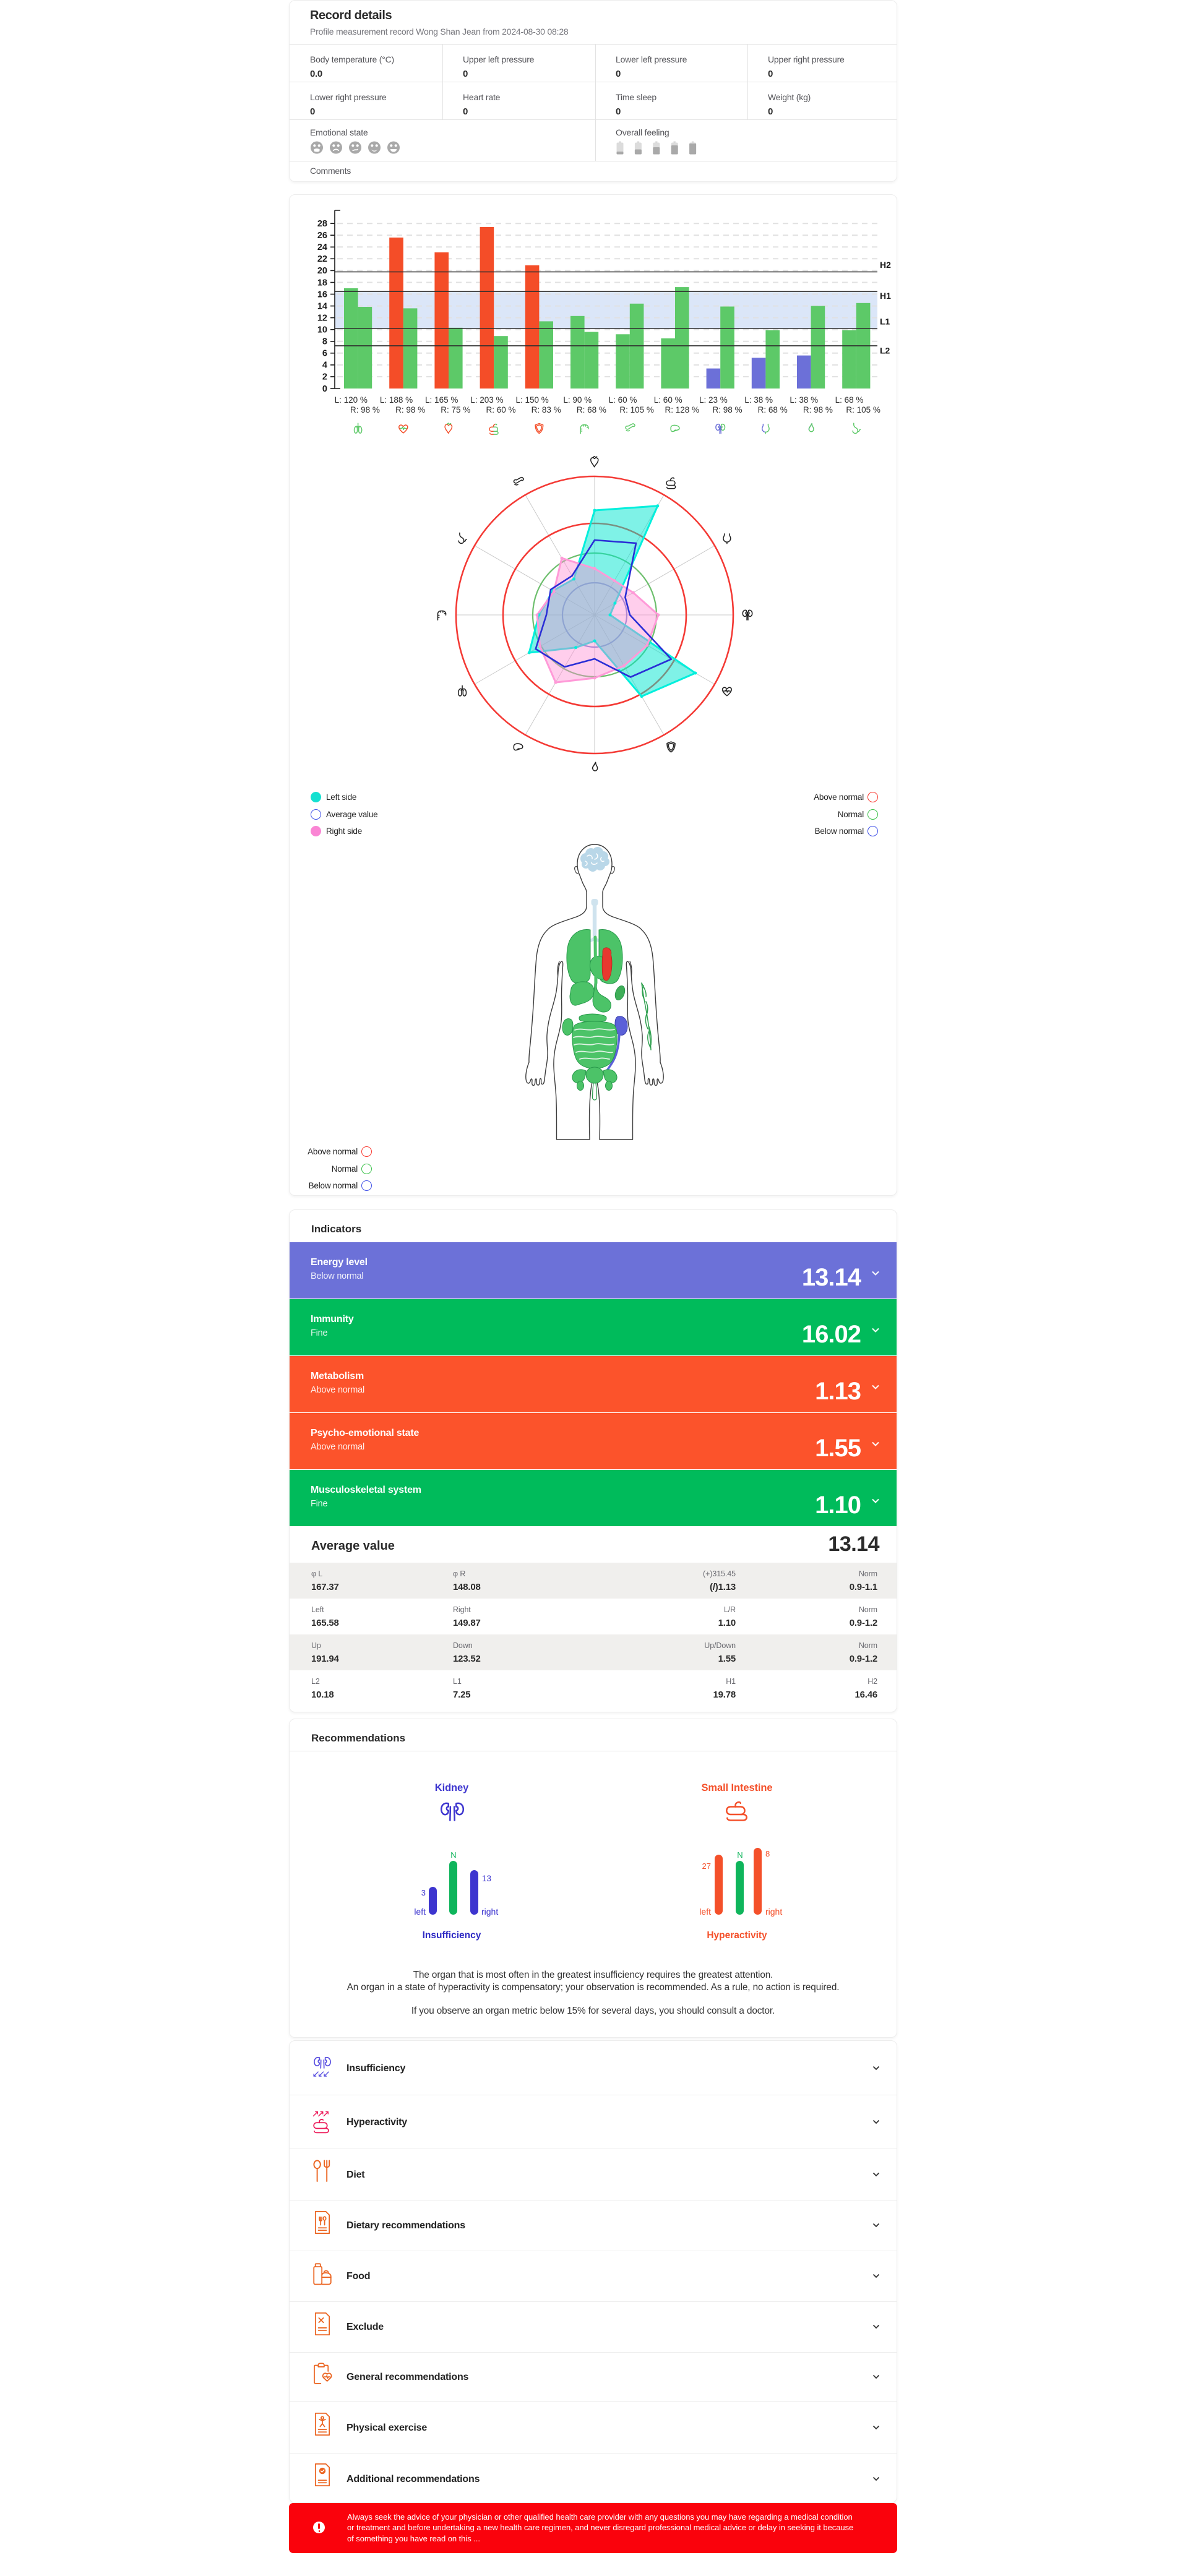  Describe the element at coordinates (322, 306) in the screenshot. I see `svg-text: 14` at that location.